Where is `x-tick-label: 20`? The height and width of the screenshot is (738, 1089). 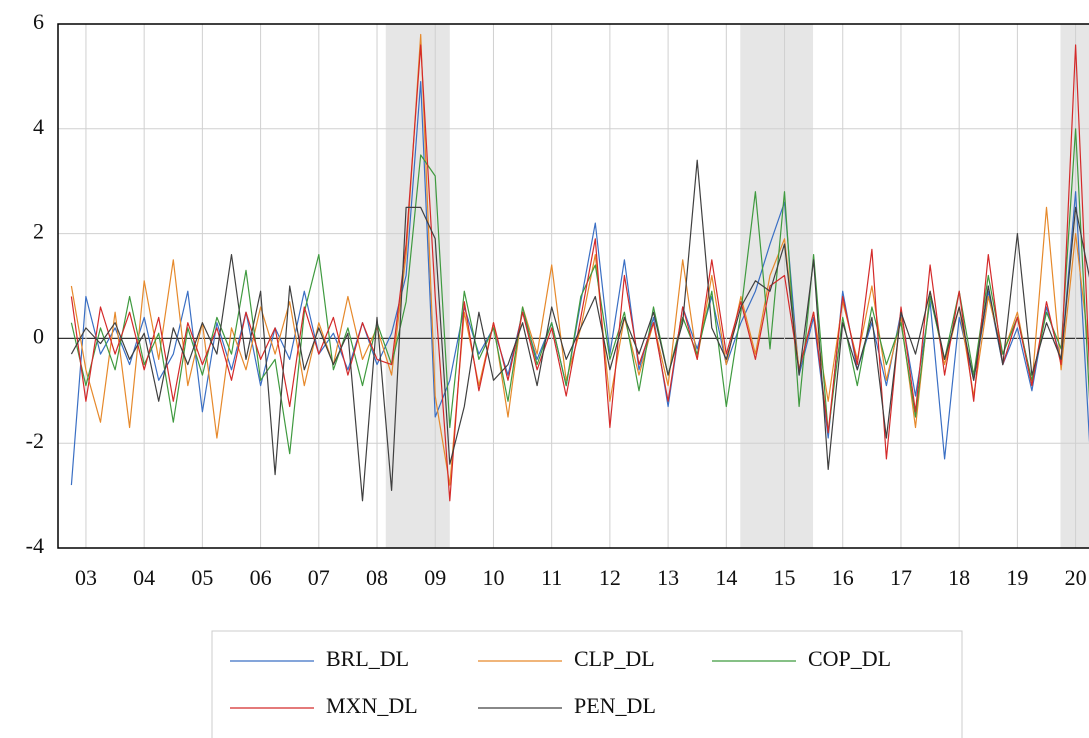
x-tick-label: 20 is located at coordinates (1076, 577).